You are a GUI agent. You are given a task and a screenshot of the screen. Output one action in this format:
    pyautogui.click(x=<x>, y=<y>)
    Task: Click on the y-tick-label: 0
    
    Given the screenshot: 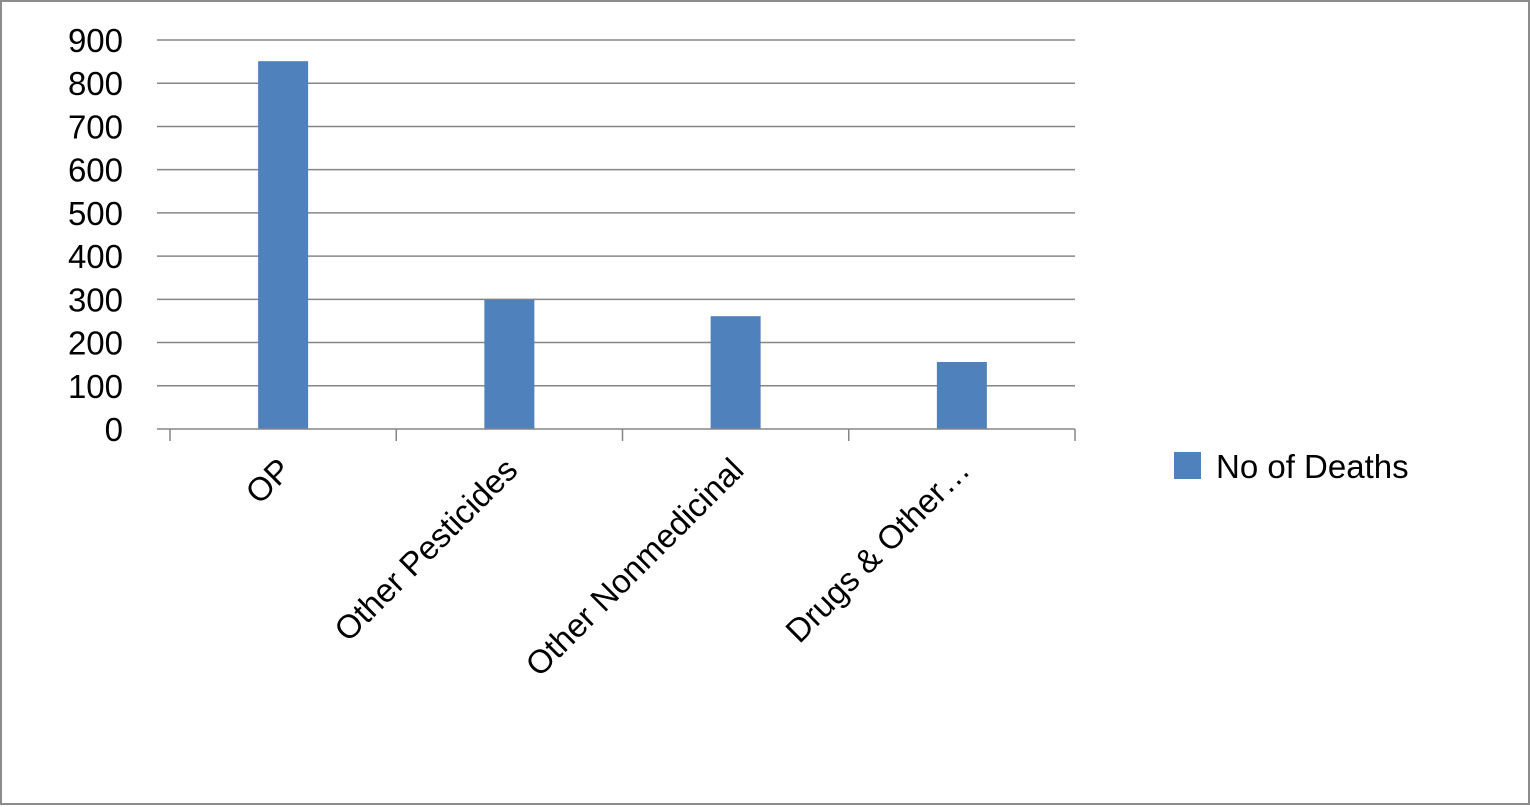 What is the action you would take?
    pyautogui.click(x=114, y=429)
    